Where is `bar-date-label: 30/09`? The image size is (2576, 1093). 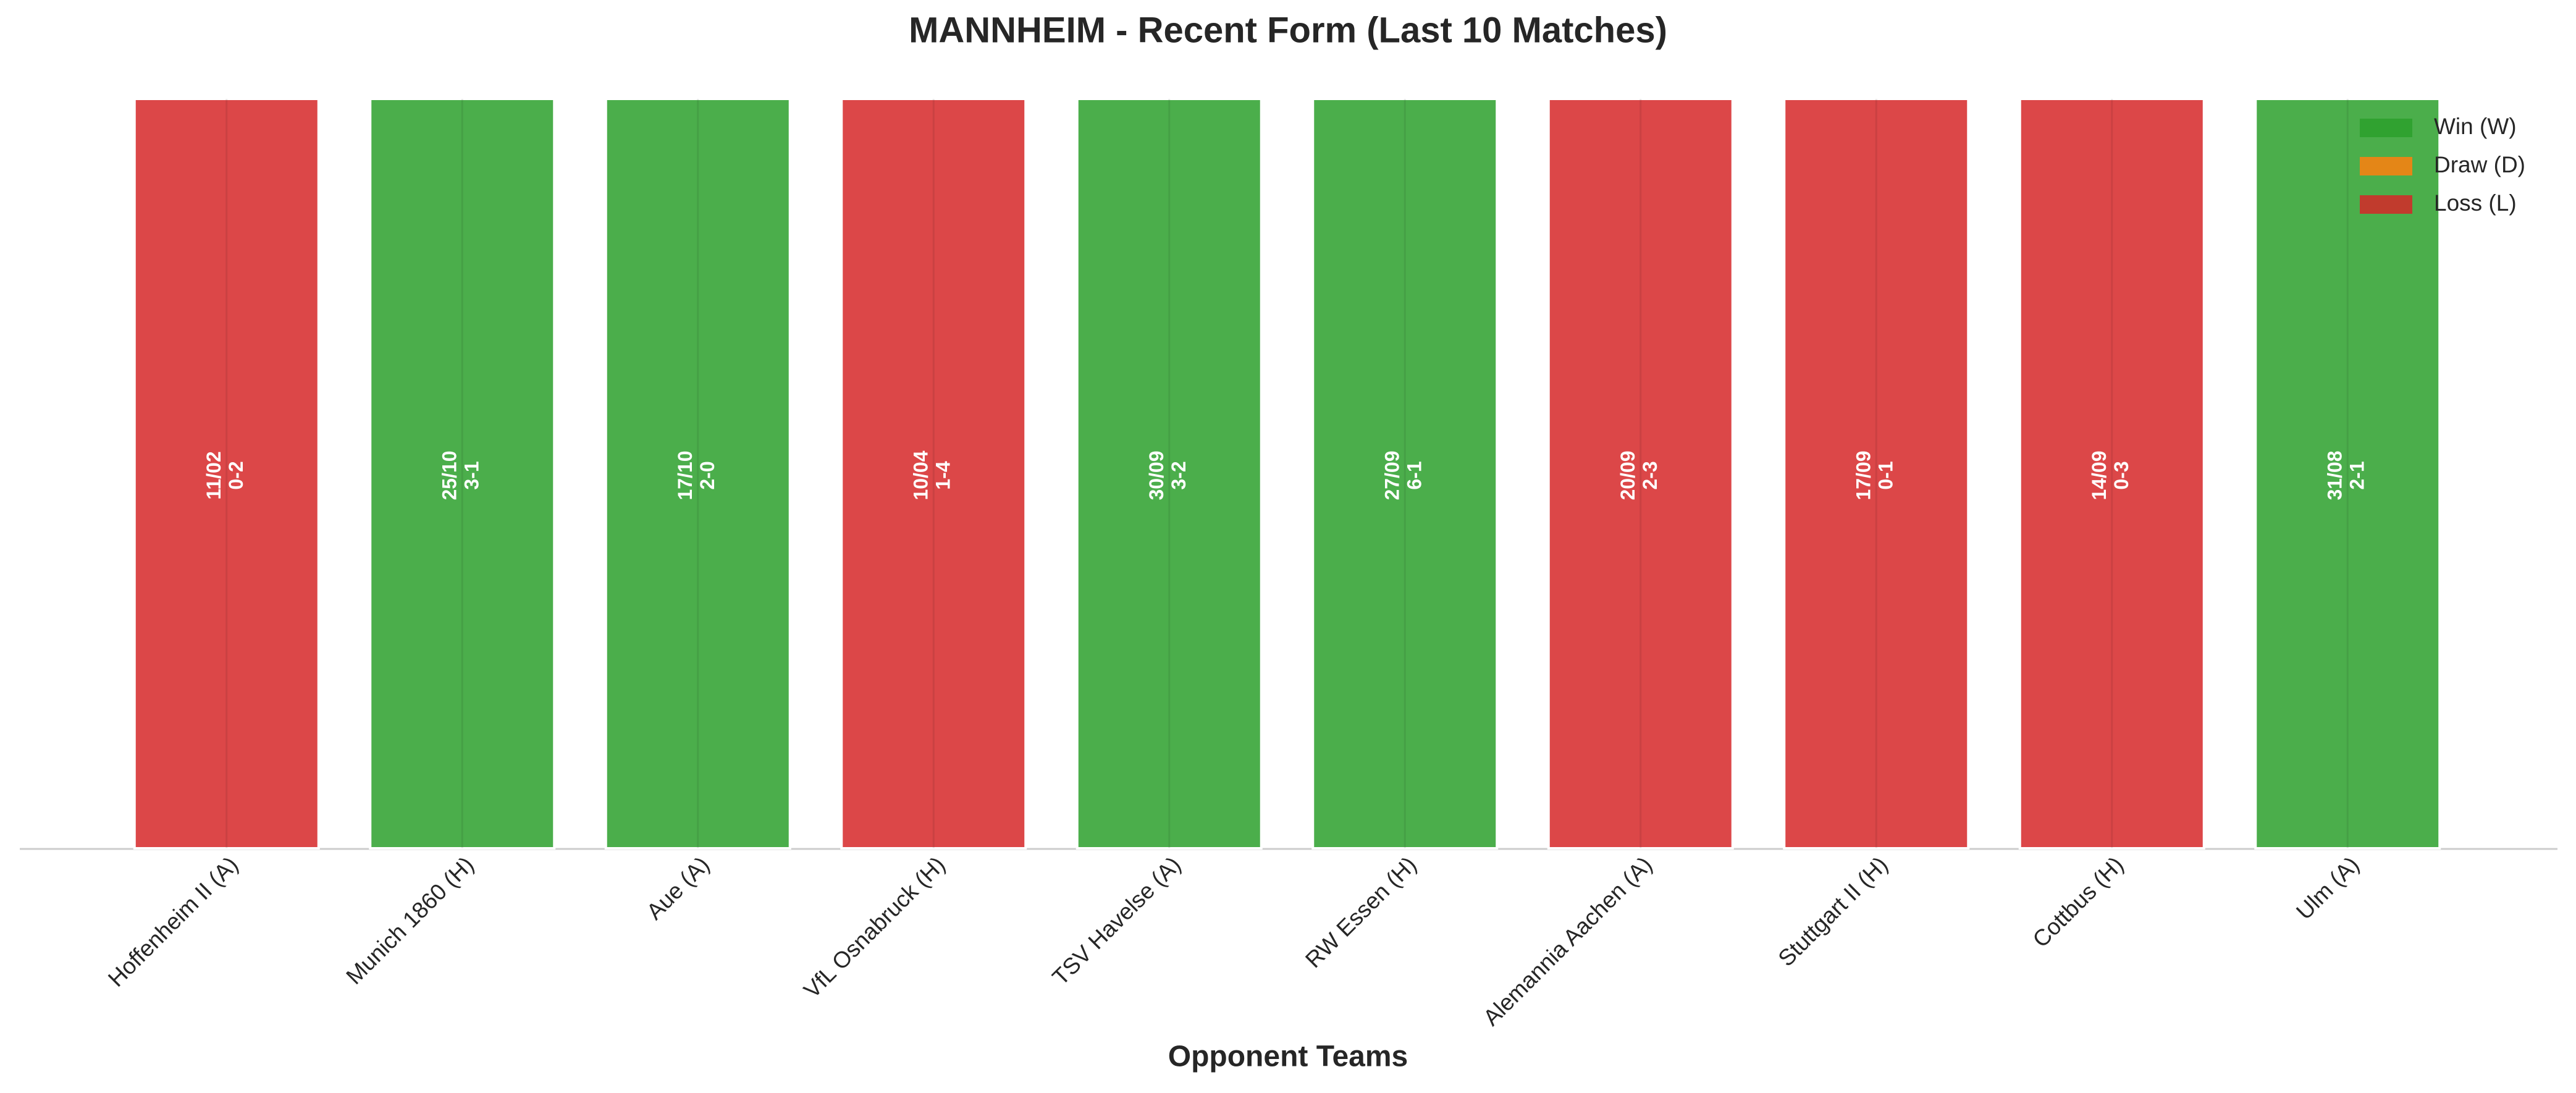
bar-date-label: 30/09 is located at coordinates (1156, 475).